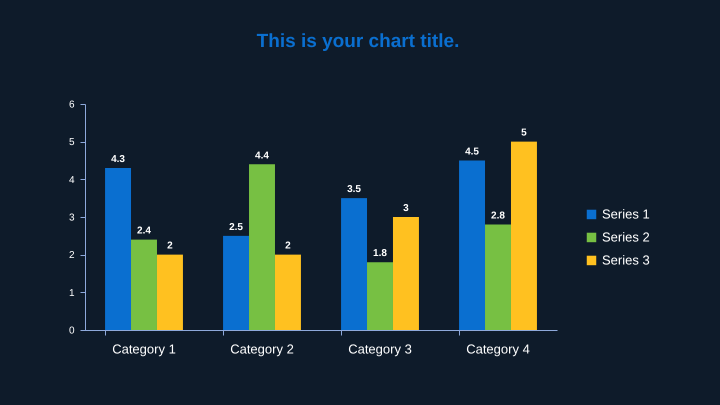 This screenshot has height=405, width=720. I want to click on x-tick-label: Category 3, so click(380, 349).